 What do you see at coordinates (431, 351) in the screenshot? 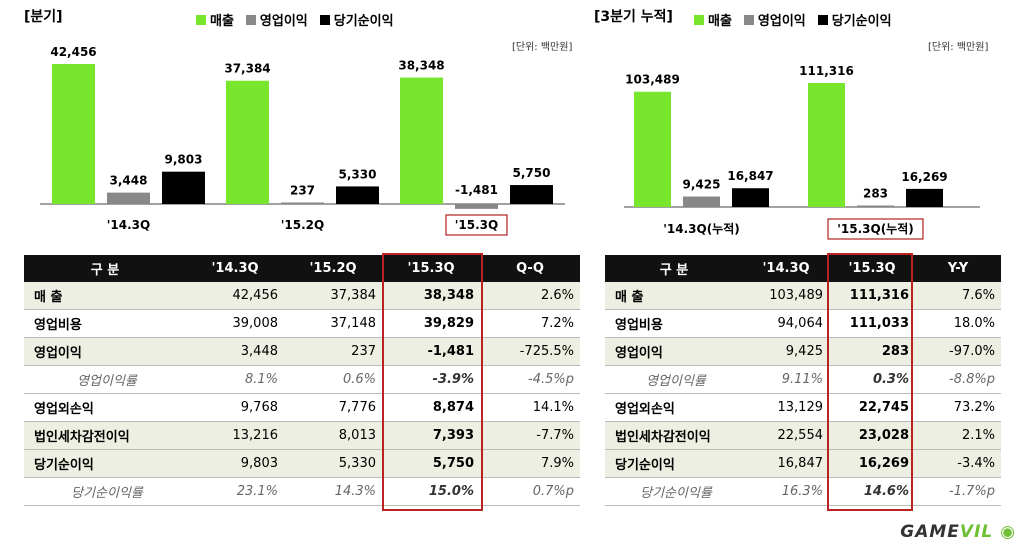
I see `table-cell: -1,481` at bounding box center [431, 351].